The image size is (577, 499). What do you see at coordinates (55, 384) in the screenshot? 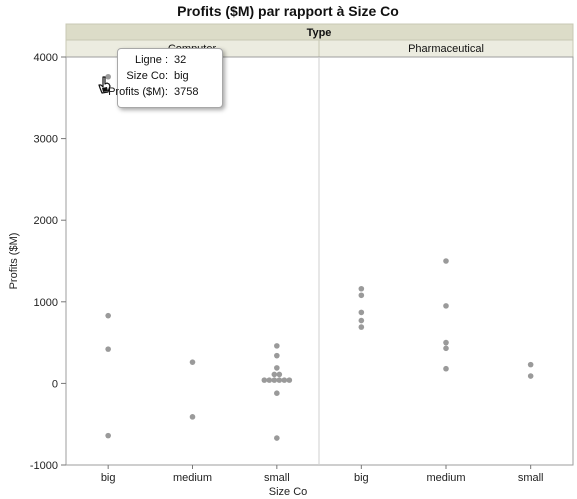
I see `y-tick-label: 0` at bounding box center [55, 384].